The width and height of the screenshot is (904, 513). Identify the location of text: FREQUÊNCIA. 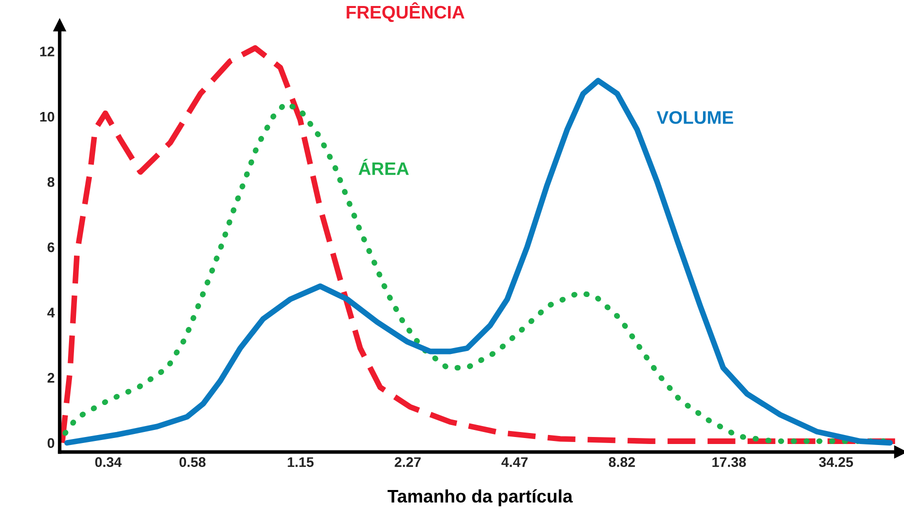
(405, 12).